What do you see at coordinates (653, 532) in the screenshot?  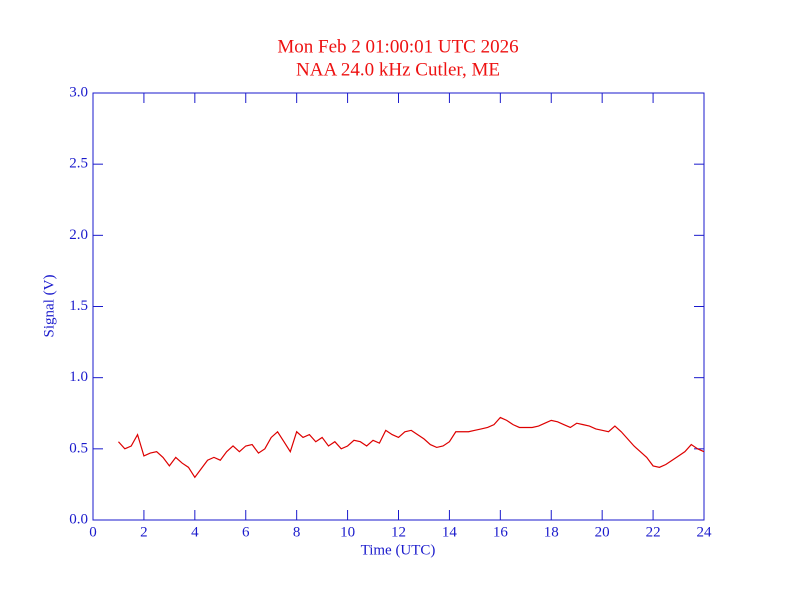 I see `x-tick-label: 22` at bounding box center [653, 532].